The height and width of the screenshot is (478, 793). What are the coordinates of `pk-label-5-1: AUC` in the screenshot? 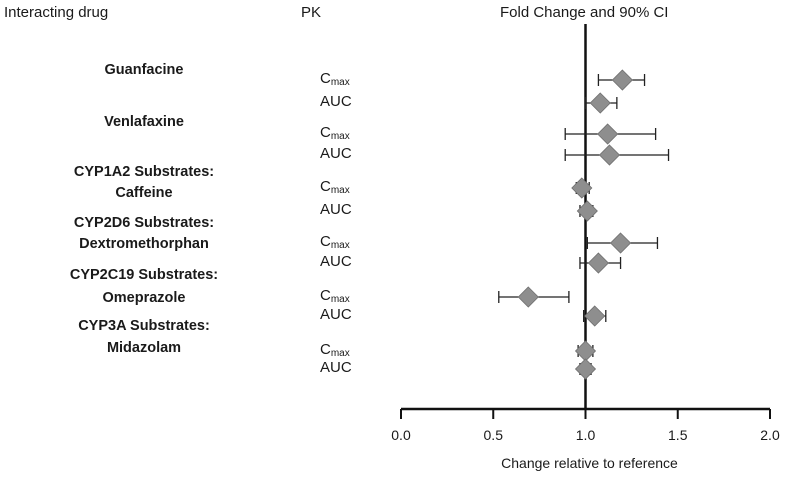 It's located at (336, 367).